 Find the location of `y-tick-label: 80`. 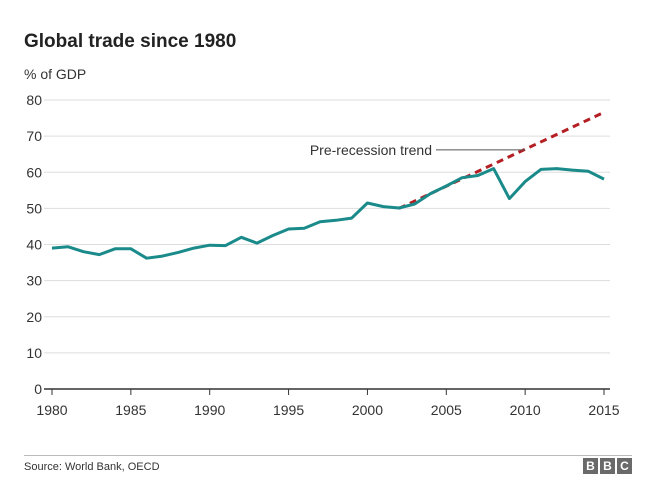

y-tick-label: 80 is located at coordinates (34, 100).